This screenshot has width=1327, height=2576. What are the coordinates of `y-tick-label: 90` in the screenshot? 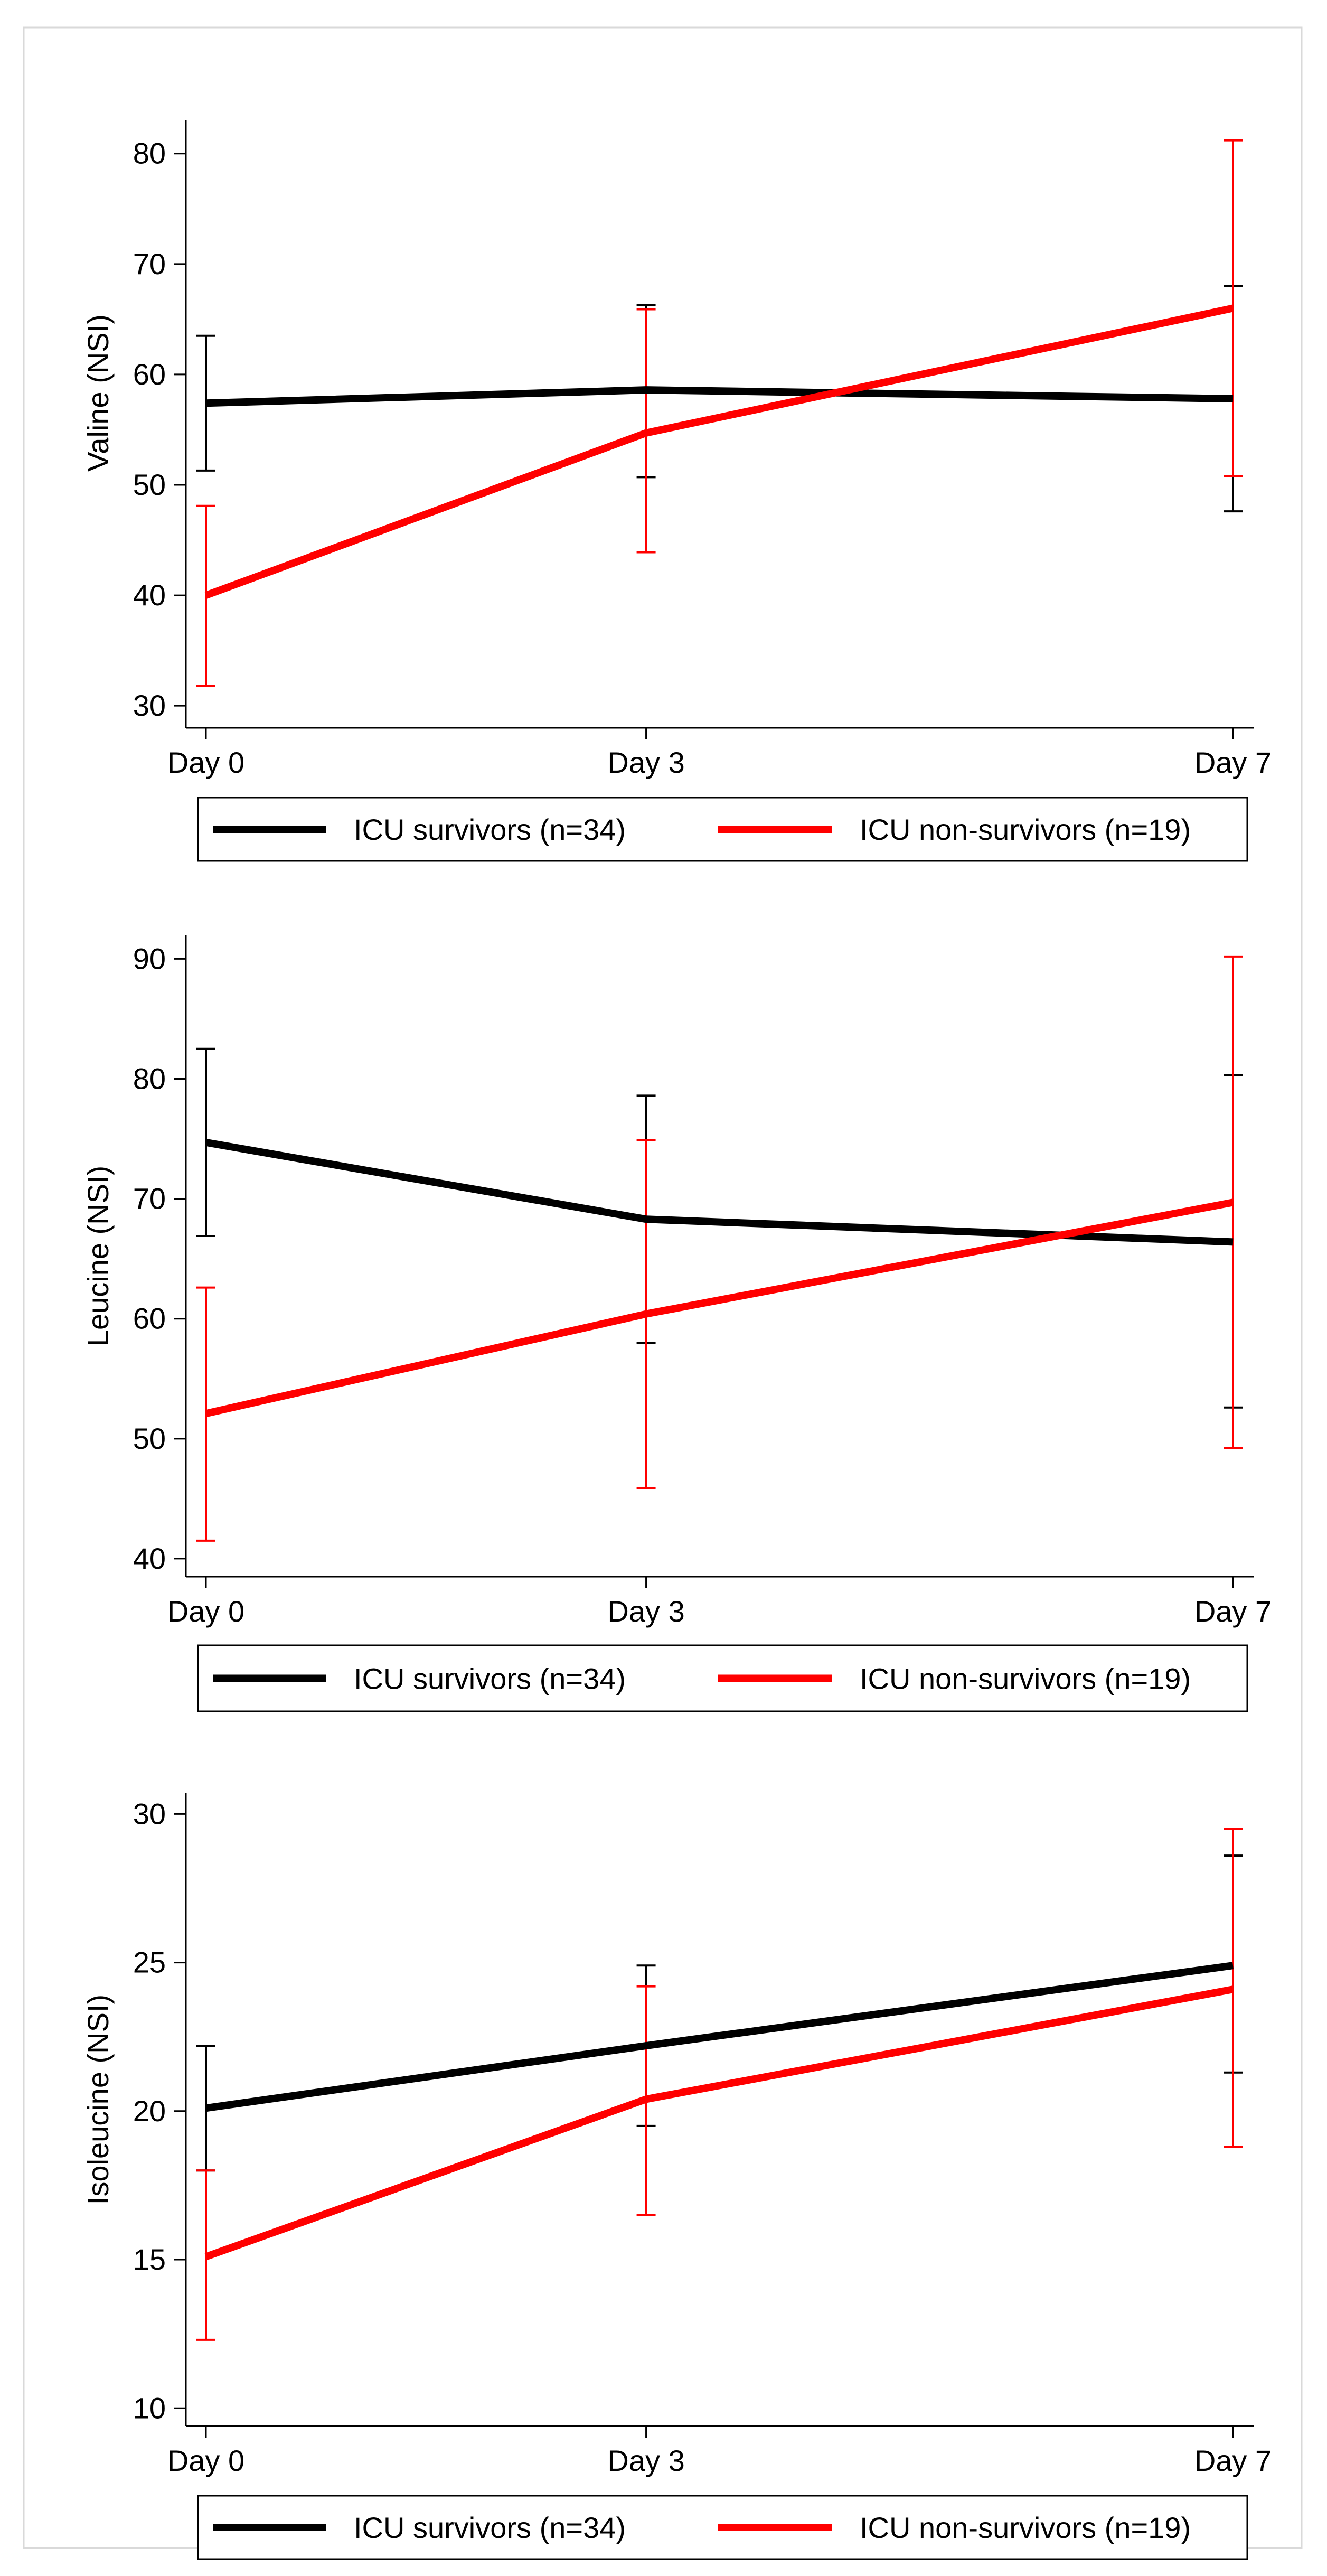 It's located at (149, 958).